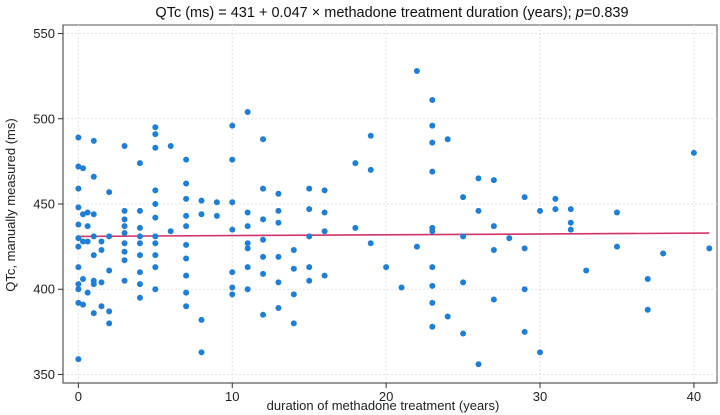 This screenshot has width=720, height=415. I want to click on fit-line-group, so click(394, 235).